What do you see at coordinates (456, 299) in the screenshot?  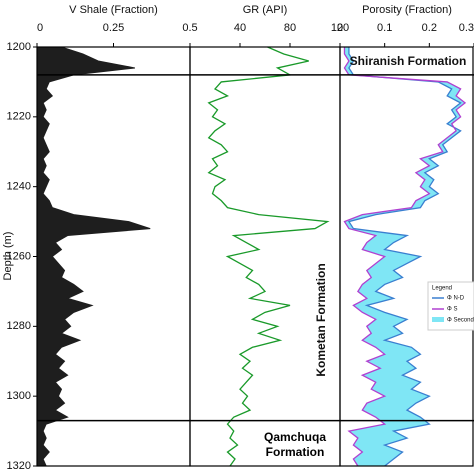 I see `legend-label: Φ N-D` at bounding box center [456, 299].